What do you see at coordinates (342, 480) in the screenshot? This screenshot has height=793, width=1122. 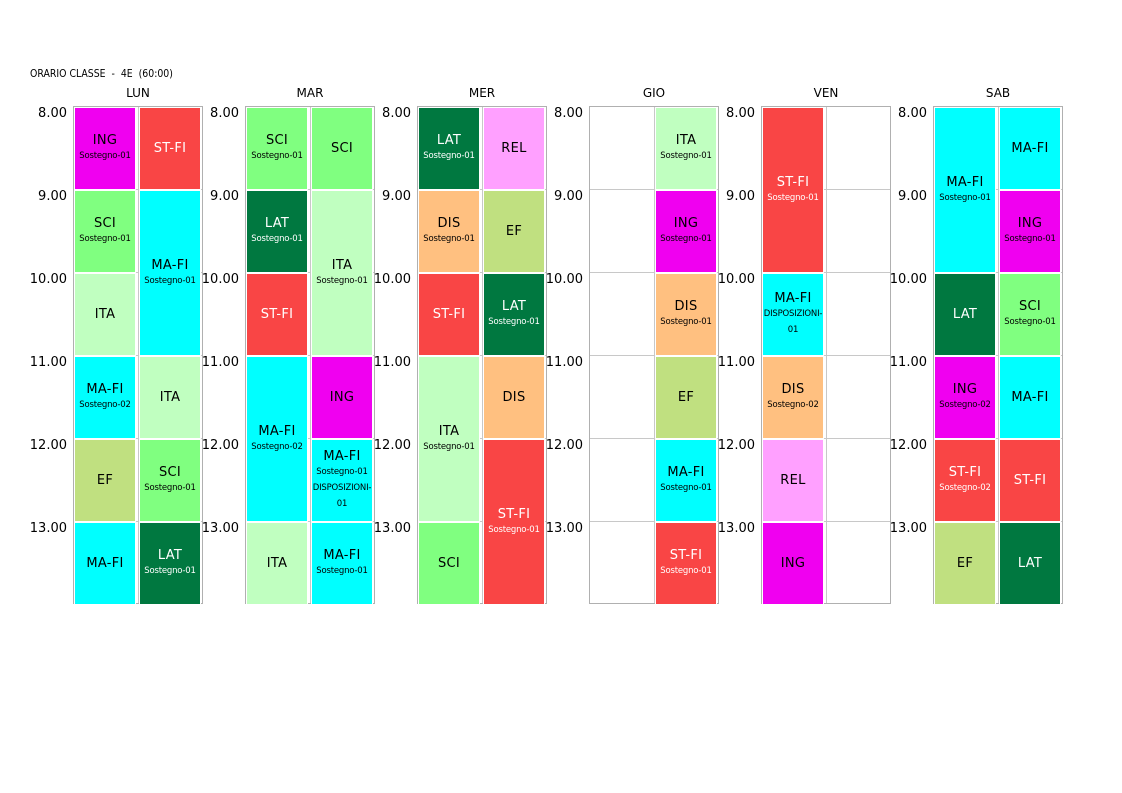 I see `lesson-block: MA-FI Sostegno-01 DISPOSIZIONI-01` at bounding box center [342, 480].